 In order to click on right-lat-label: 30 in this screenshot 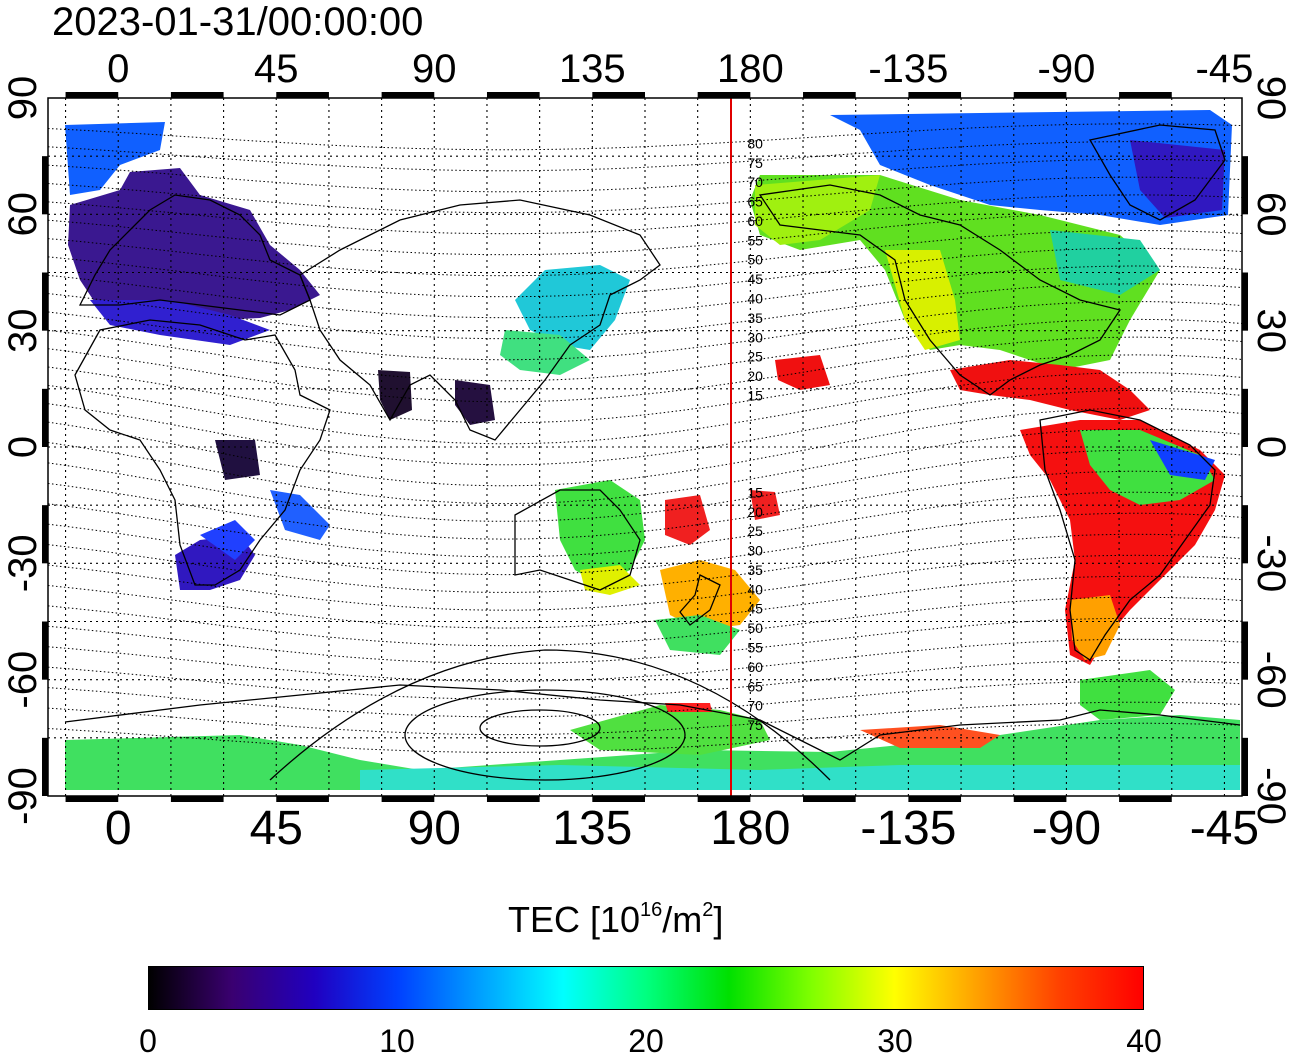, I will do `click(1271, 330)`.